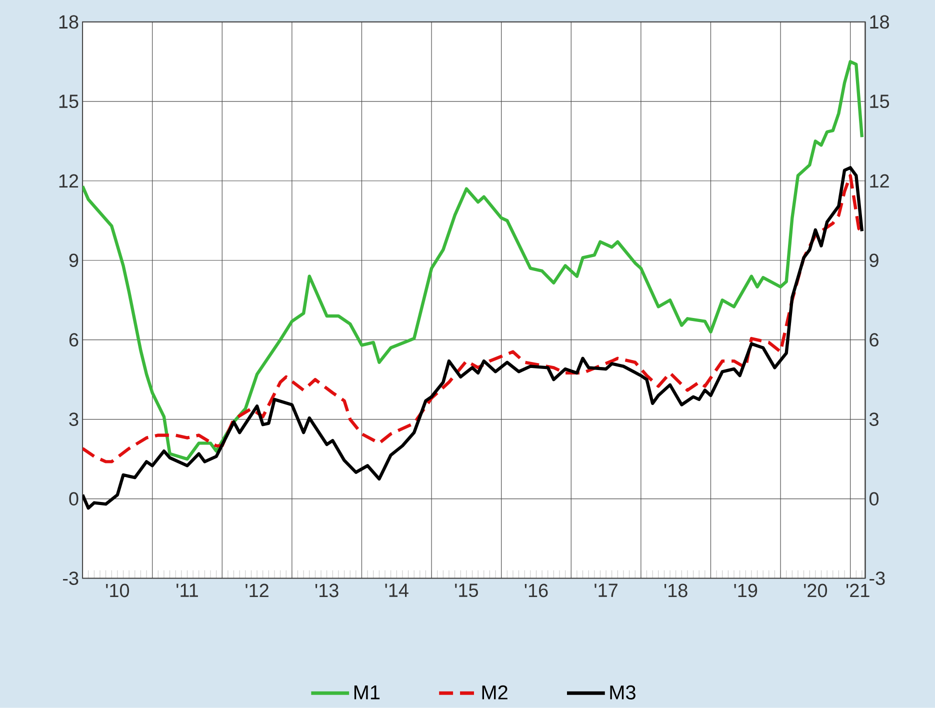 This screenshot has width=935, height=708. I want to click on y2-tick-label: 12, so click(879, 181).